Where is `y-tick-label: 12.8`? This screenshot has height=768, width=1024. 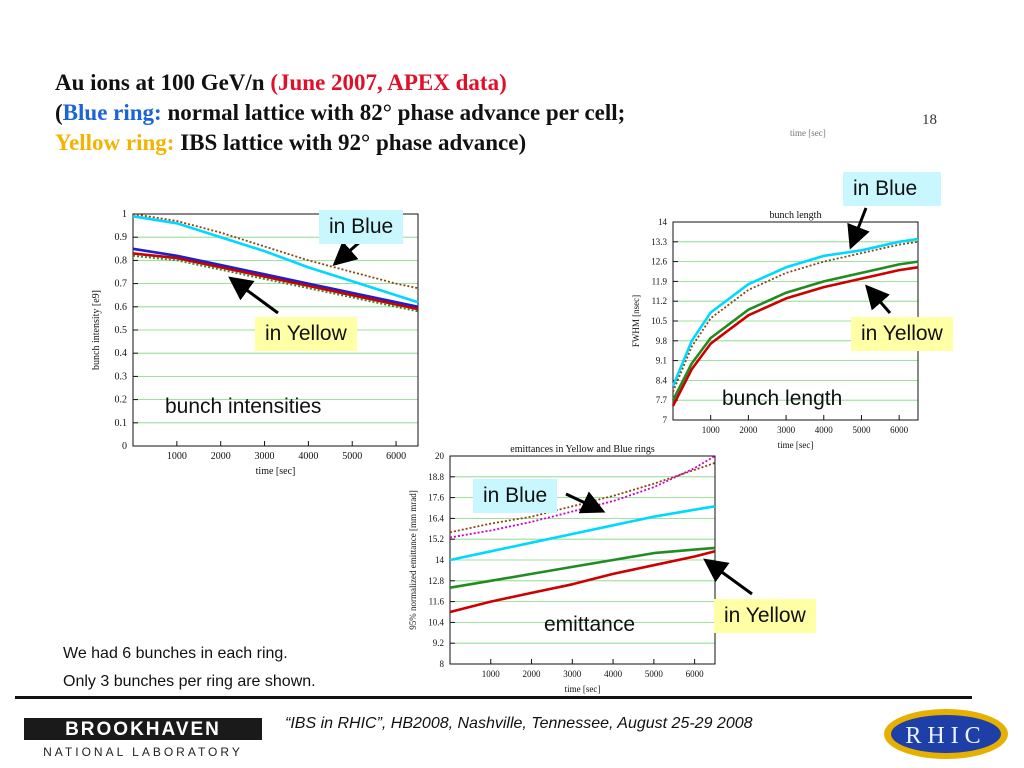
y-tick-label: 12.8 is located at coordinates (436, 581).